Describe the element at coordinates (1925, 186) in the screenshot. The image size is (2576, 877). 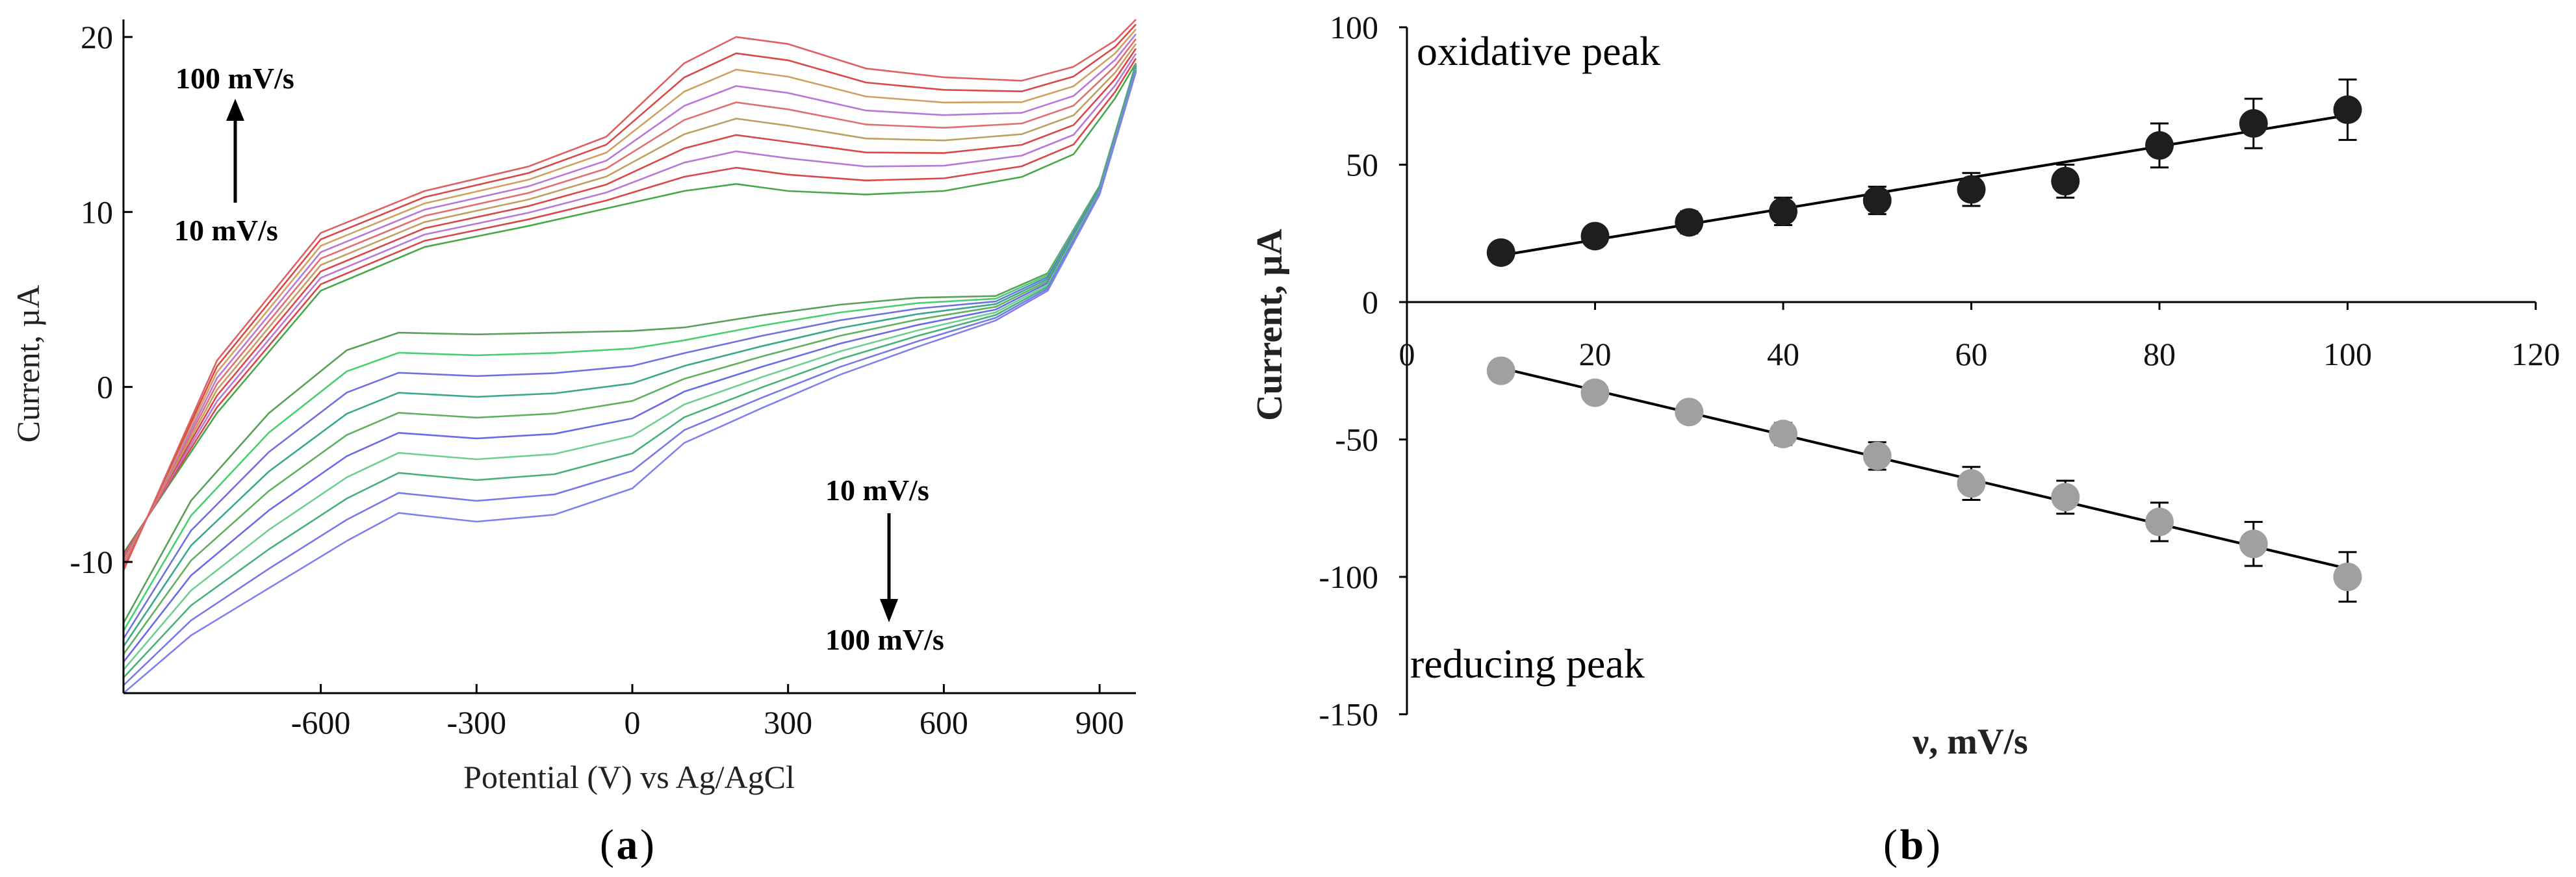
I see `oxidative-fit-line` at that location.